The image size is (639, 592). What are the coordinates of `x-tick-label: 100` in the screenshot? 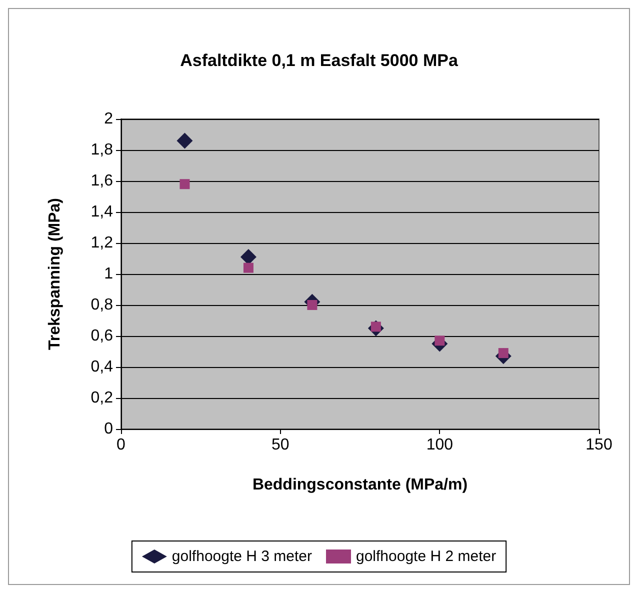 It's located at (440, 445).